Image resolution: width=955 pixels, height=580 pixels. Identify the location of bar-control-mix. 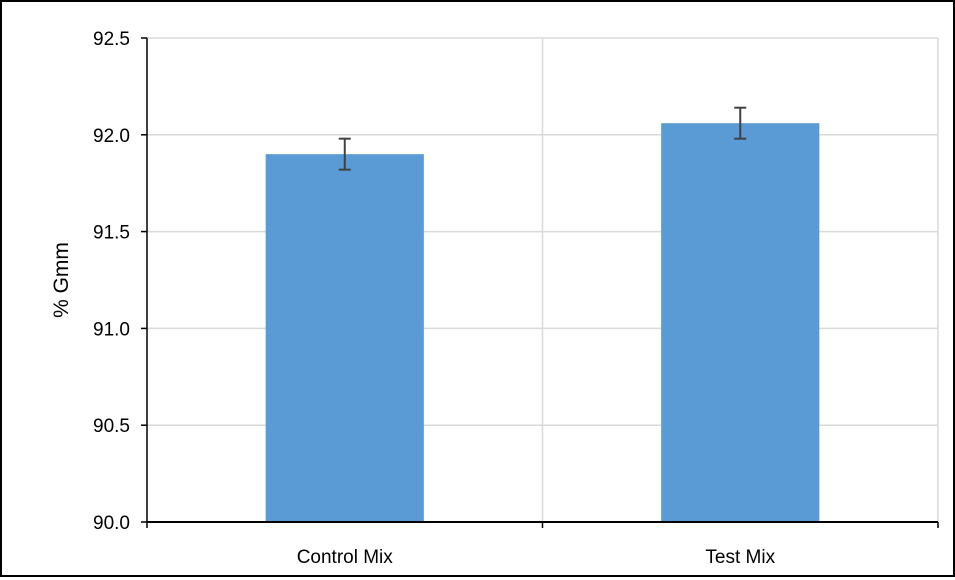
(344, 338).